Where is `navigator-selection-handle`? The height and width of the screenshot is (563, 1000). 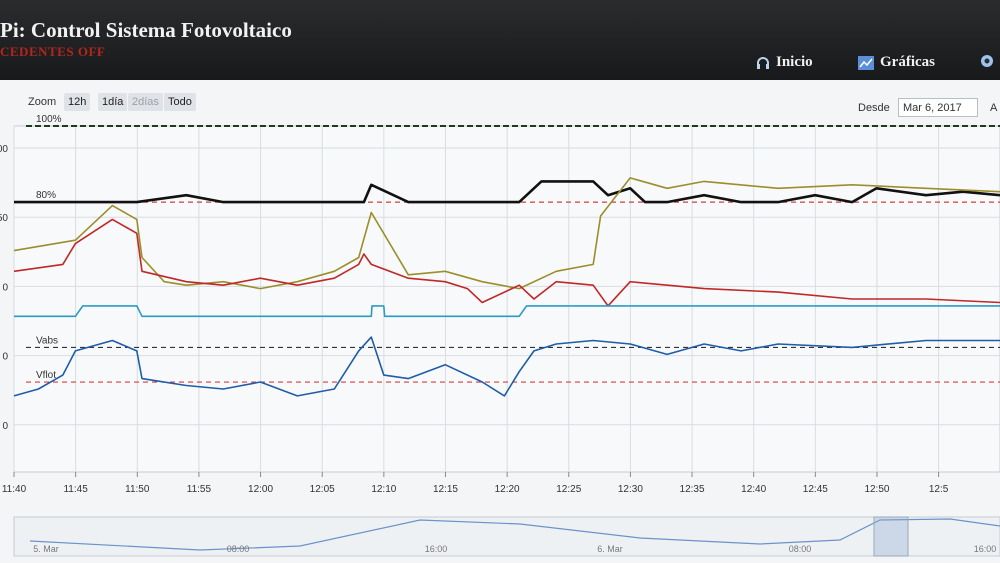
navigator-selection-handle is located at coordinates (891, 536).